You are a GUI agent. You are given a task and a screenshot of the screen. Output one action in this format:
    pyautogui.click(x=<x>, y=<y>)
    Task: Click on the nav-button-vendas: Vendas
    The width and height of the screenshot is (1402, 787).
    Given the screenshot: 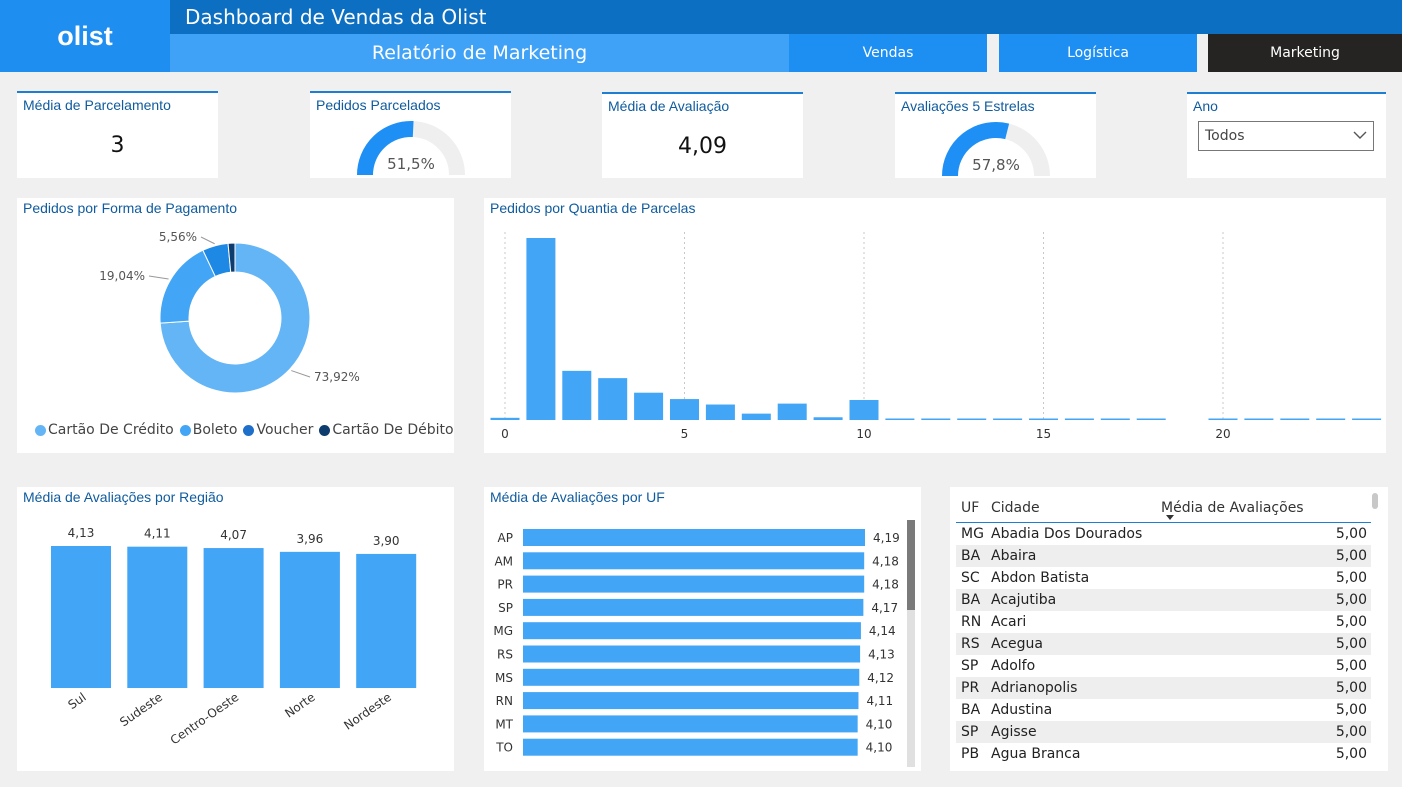 What is the action you would take?
    pyautogui.click(x=888, y=53)
    